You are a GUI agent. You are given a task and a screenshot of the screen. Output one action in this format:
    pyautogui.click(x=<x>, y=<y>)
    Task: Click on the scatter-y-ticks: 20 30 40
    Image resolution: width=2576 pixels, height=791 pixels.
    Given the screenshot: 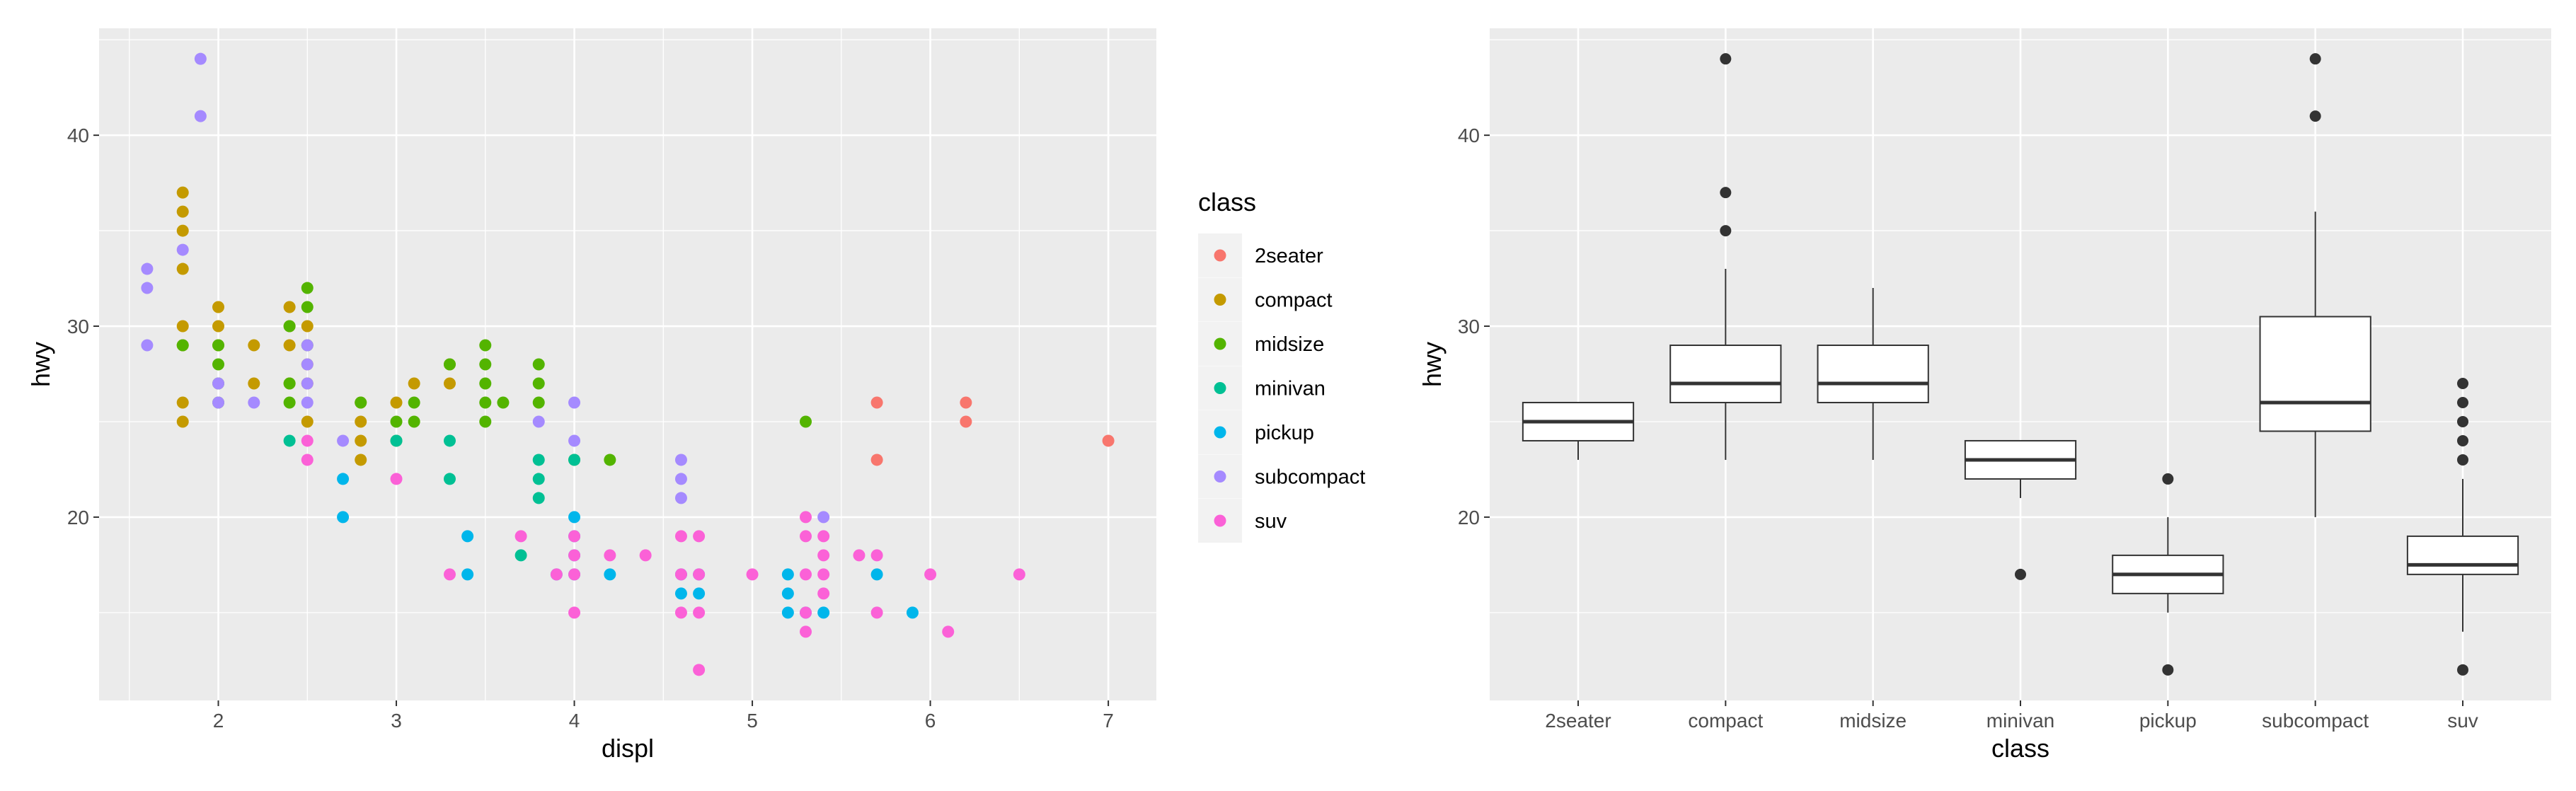 What is the action you would take?
    pyautogui.click(x=83, y=327)
    